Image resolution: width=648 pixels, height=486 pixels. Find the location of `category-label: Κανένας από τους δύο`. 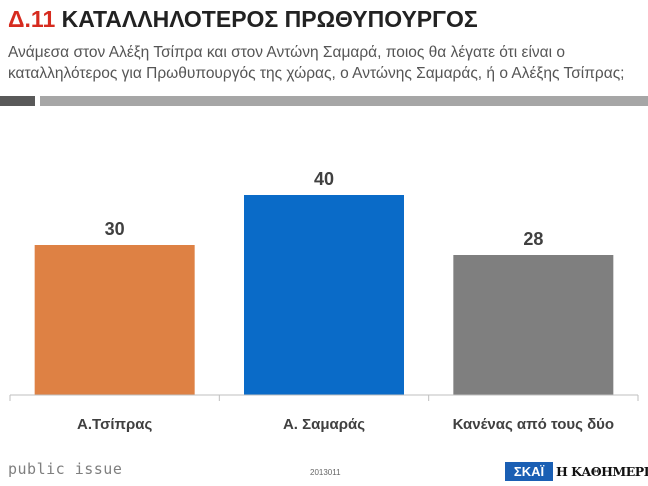

category-label: Κανένας από τους δύο is located at coordinates (534, 424).